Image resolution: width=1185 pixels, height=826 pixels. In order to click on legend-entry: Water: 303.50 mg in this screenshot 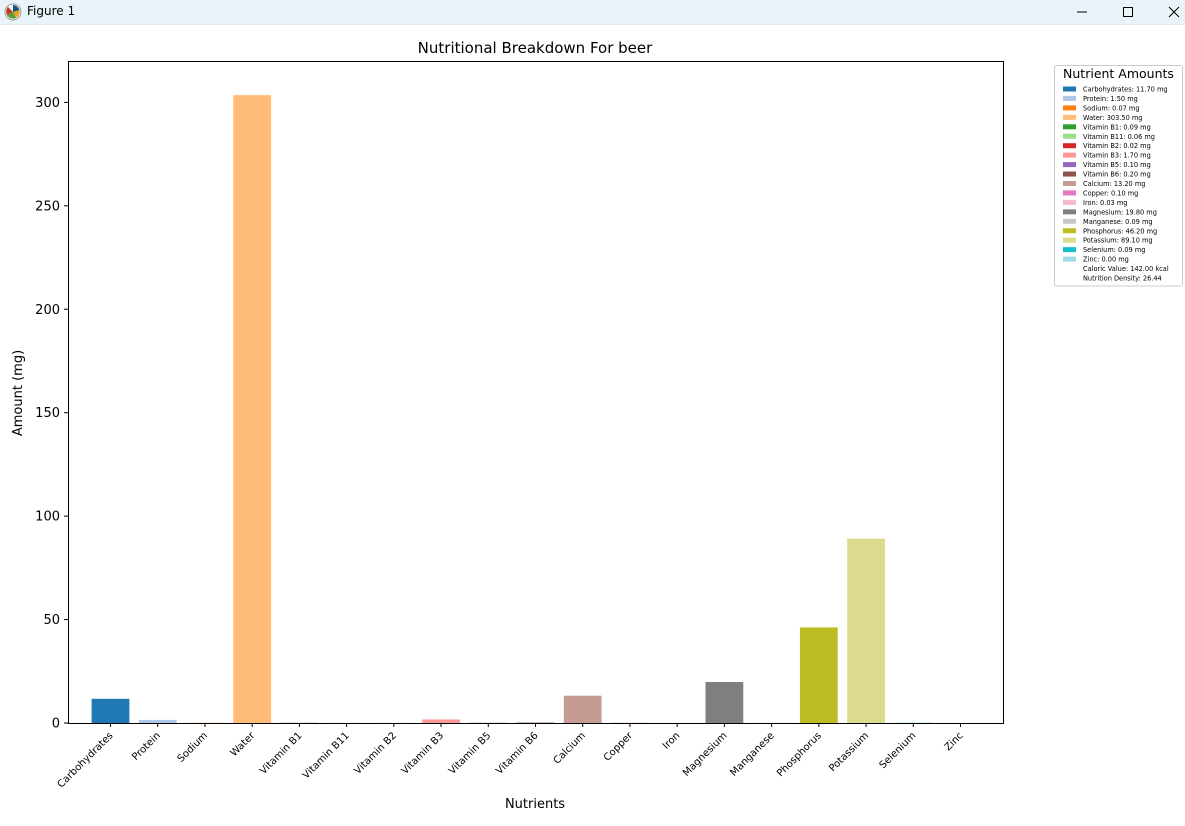, I will do `click(1112, 118)`.